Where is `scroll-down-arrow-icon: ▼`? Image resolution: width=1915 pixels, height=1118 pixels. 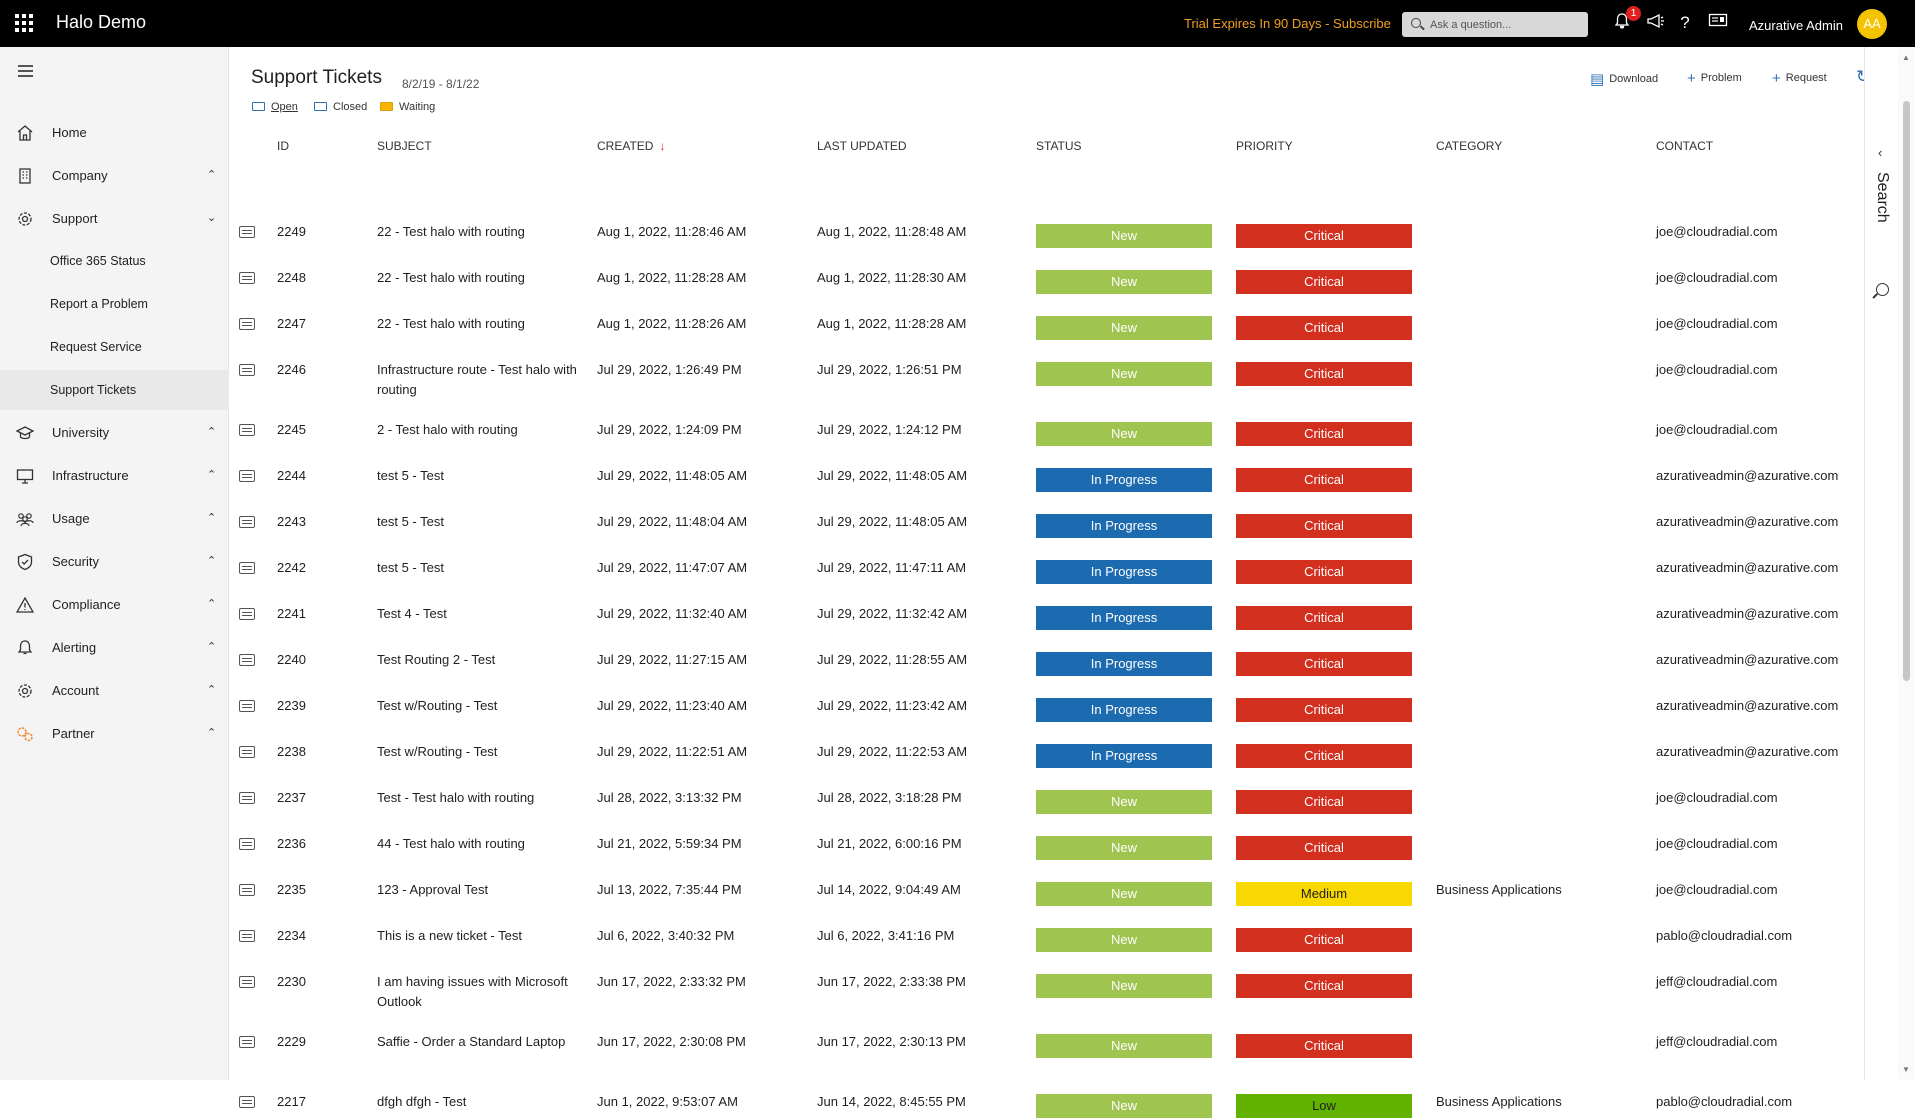
scroll-down-arrow-icon: ▼ is located at coordinates (1906, 1069).